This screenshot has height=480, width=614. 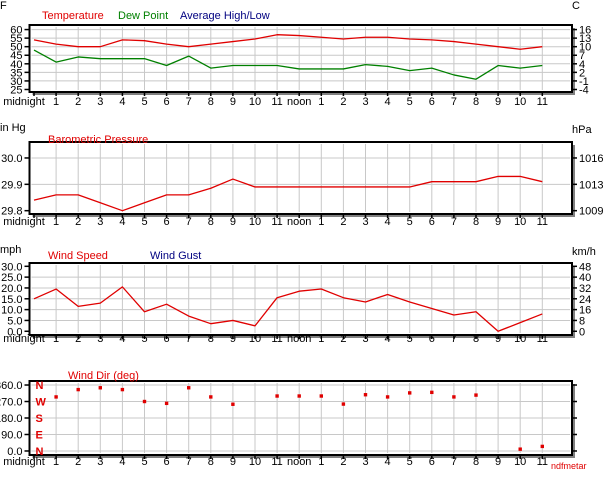 What do you see at coordinates (300, 178) in the screenshot?
I see `plot-border` at bounding box center [300, 178].